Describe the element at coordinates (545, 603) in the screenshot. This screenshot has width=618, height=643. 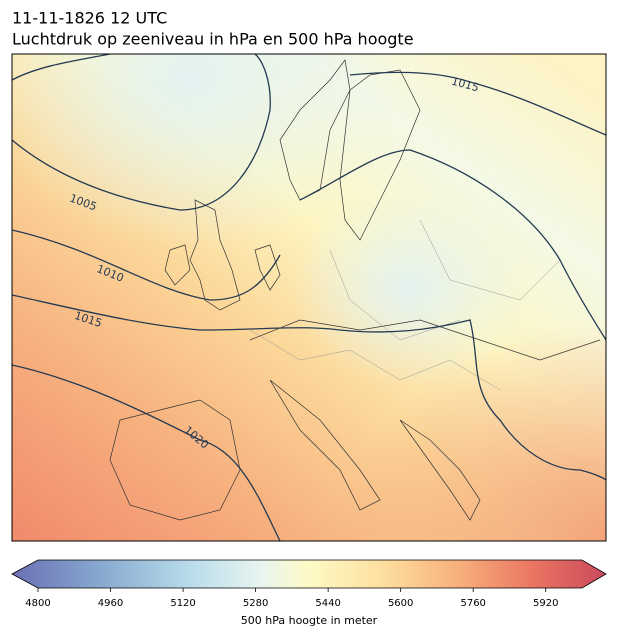
I see `colorbar-tick-label: 5920` at that location.